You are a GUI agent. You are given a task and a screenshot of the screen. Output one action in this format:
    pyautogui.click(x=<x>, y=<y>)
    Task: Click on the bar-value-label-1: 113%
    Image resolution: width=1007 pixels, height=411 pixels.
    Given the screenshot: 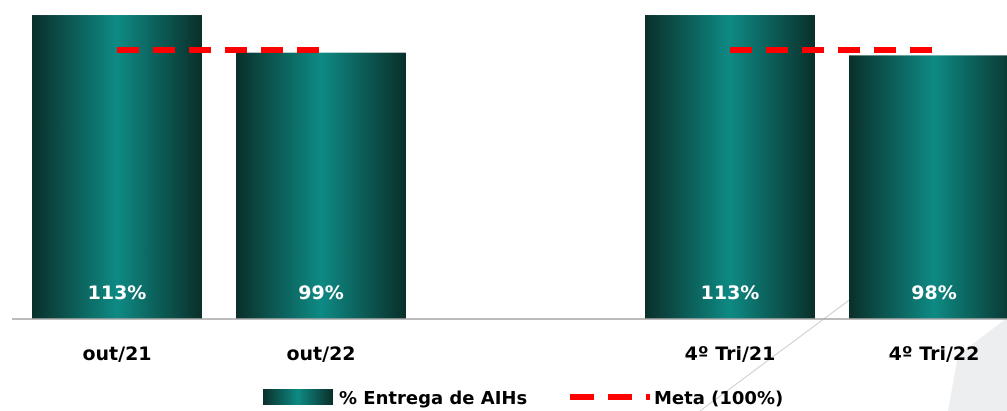 What is the action you would take?
    pyautogui.click(x=117, y=293)
    